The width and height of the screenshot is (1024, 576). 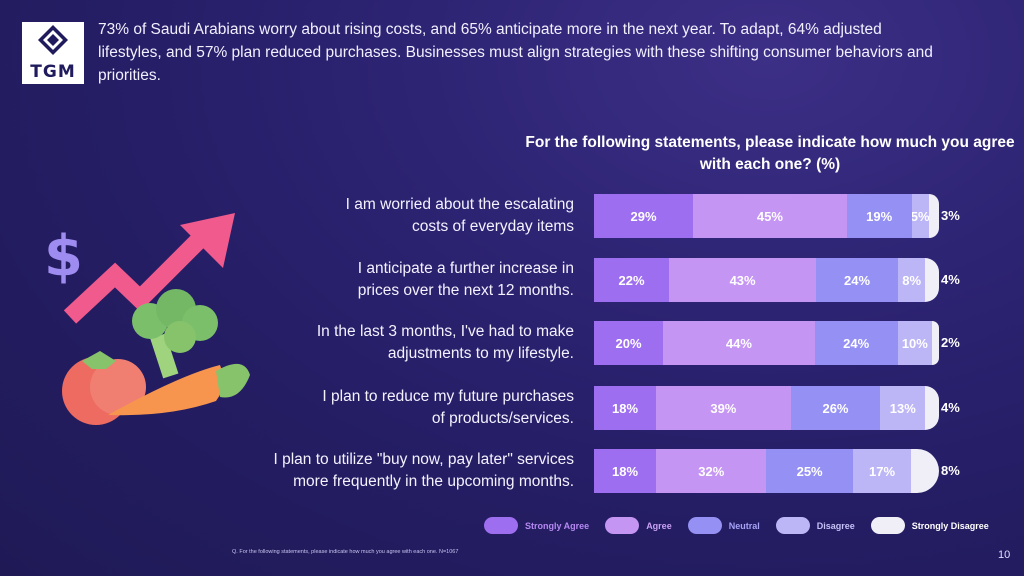 What do you see at coordinates (632, 280) in the screenshot?
I see `bar-segment-strongly-agree: 22%` at bounding box center [632, 280].